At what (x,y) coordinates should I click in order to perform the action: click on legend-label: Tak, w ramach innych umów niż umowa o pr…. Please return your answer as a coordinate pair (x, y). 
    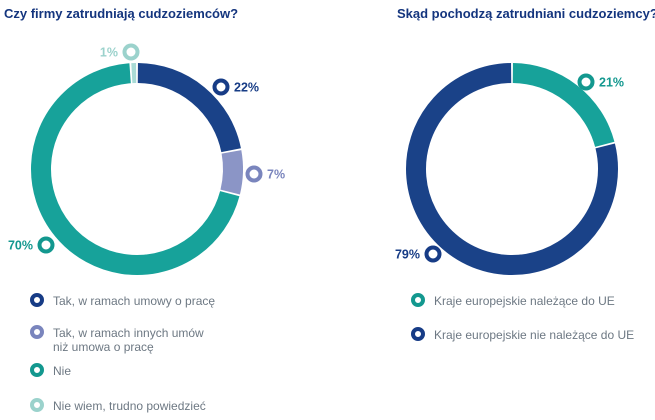
    Looking at the image, I should click on (128, 340).